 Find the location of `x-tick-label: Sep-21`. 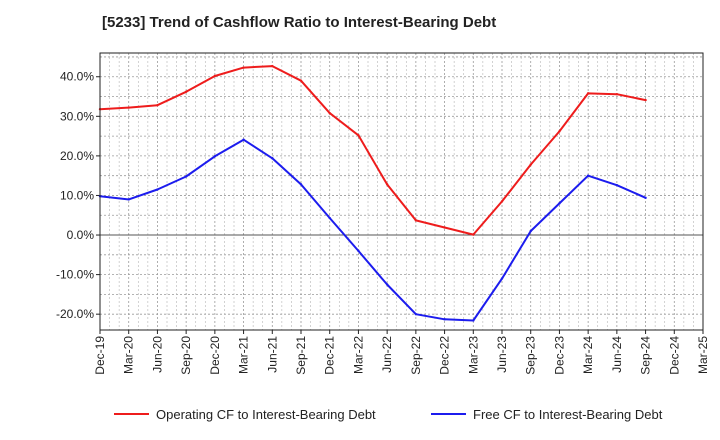

x-tick-label: Sep-21 is located at coordinates (301, 355).